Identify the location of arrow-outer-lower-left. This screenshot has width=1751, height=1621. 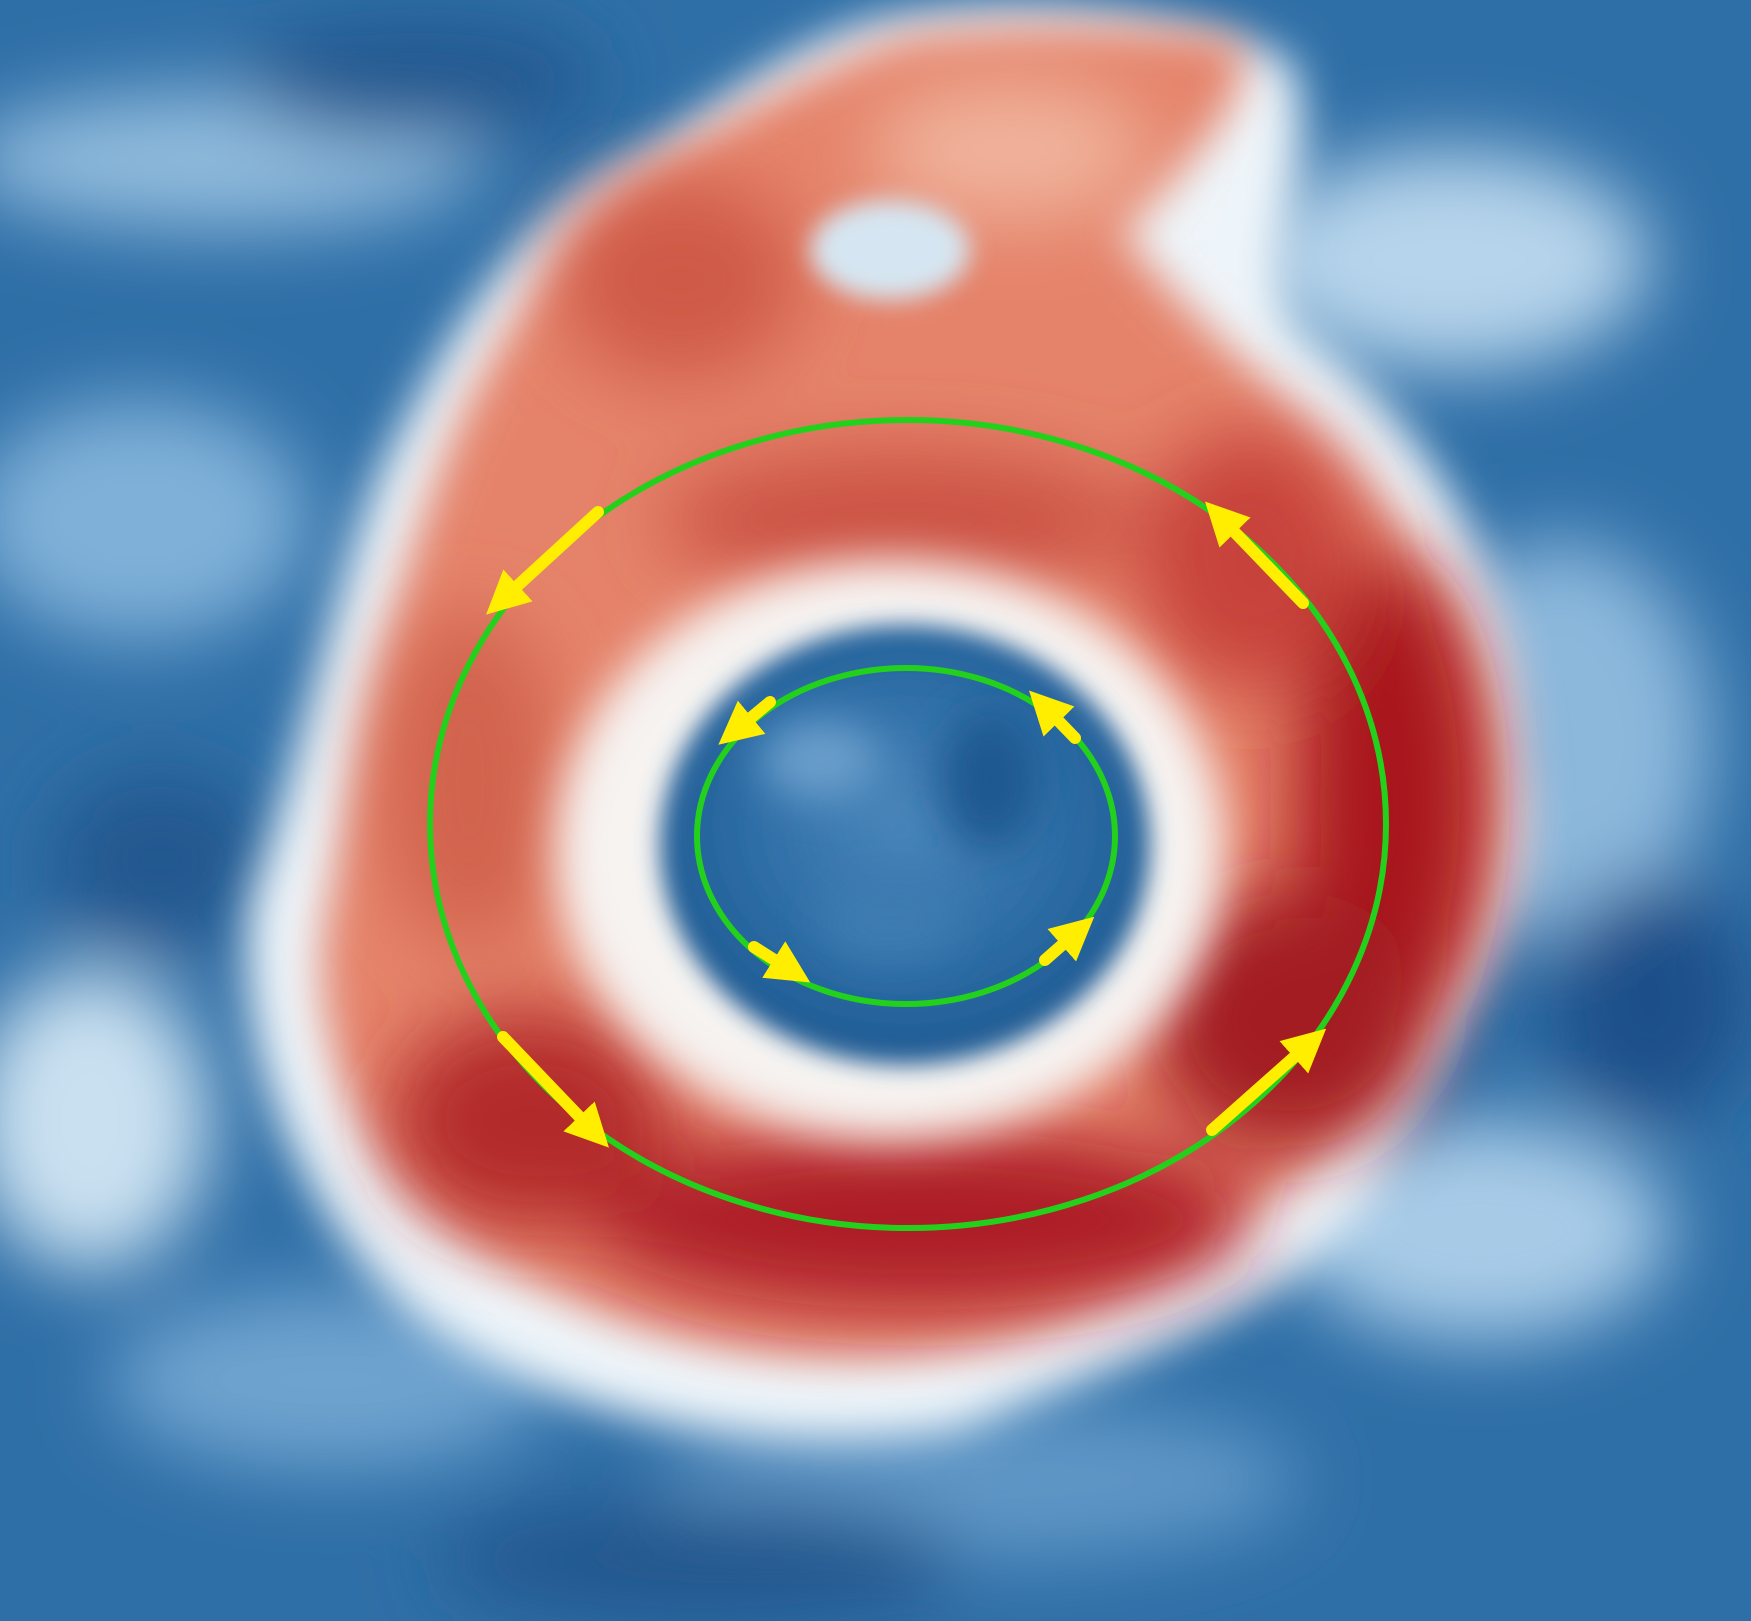
(553, 1089).